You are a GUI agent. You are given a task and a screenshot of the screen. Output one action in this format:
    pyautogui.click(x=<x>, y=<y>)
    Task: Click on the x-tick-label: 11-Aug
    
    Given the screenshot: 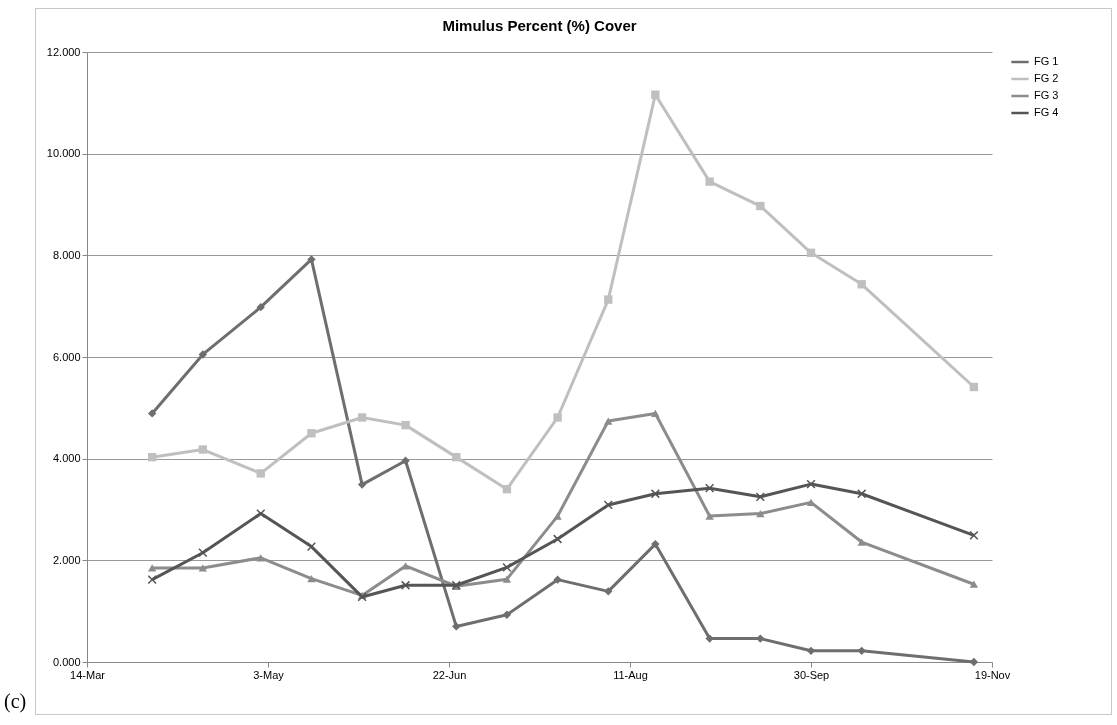 What is the action you would take?
    pyautogui.click(x=630, y=674)
    